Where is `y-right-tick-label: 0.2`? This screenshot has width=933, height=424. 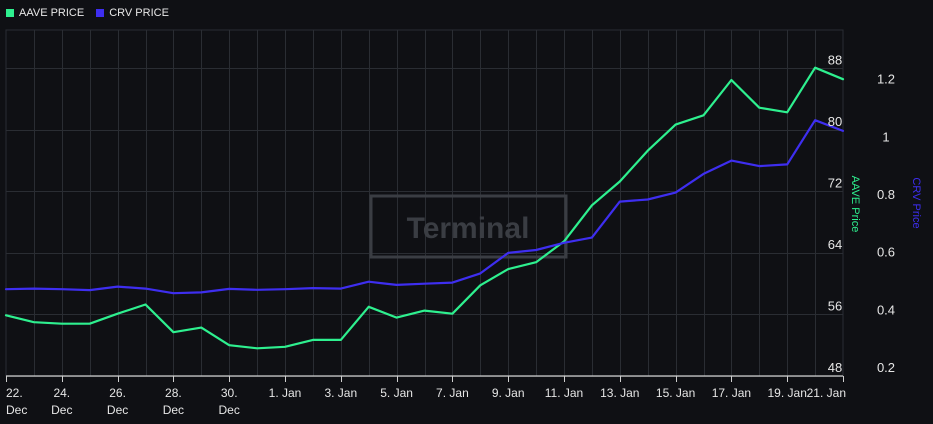
y-right-tick-label: 0.2 is located at coordinates (886, 367).